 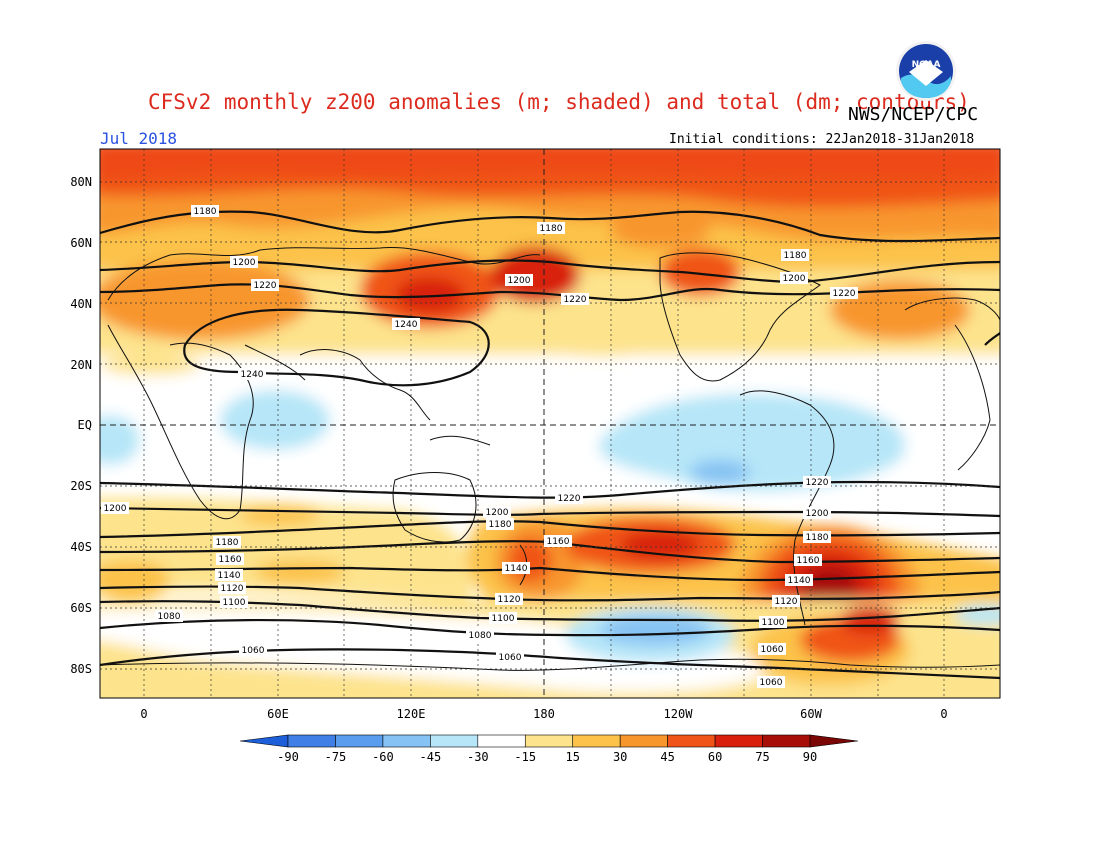 What do you see at coordinates (81, 304) in the screenshot?
I see `lat-label: 40N` at bounding box center [81, 304].